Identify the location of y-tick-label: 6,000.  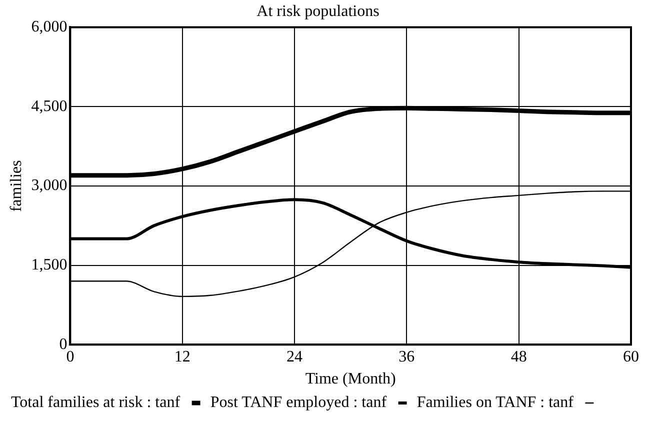
(49, 27).